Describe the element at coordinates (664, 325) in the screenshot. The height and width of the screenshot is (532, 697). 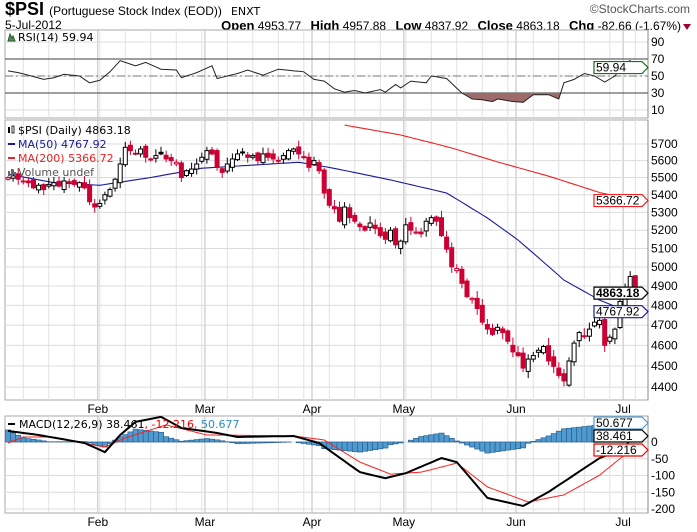
I see `price-tick-label: 4700` at that location.